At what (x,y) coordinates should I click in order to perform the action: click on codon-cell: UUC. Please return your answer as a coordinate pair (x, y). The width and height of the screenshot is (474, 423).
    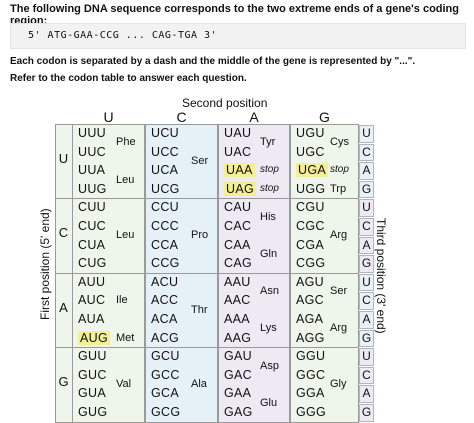
    Looking at the image, I should click on (92, 152).